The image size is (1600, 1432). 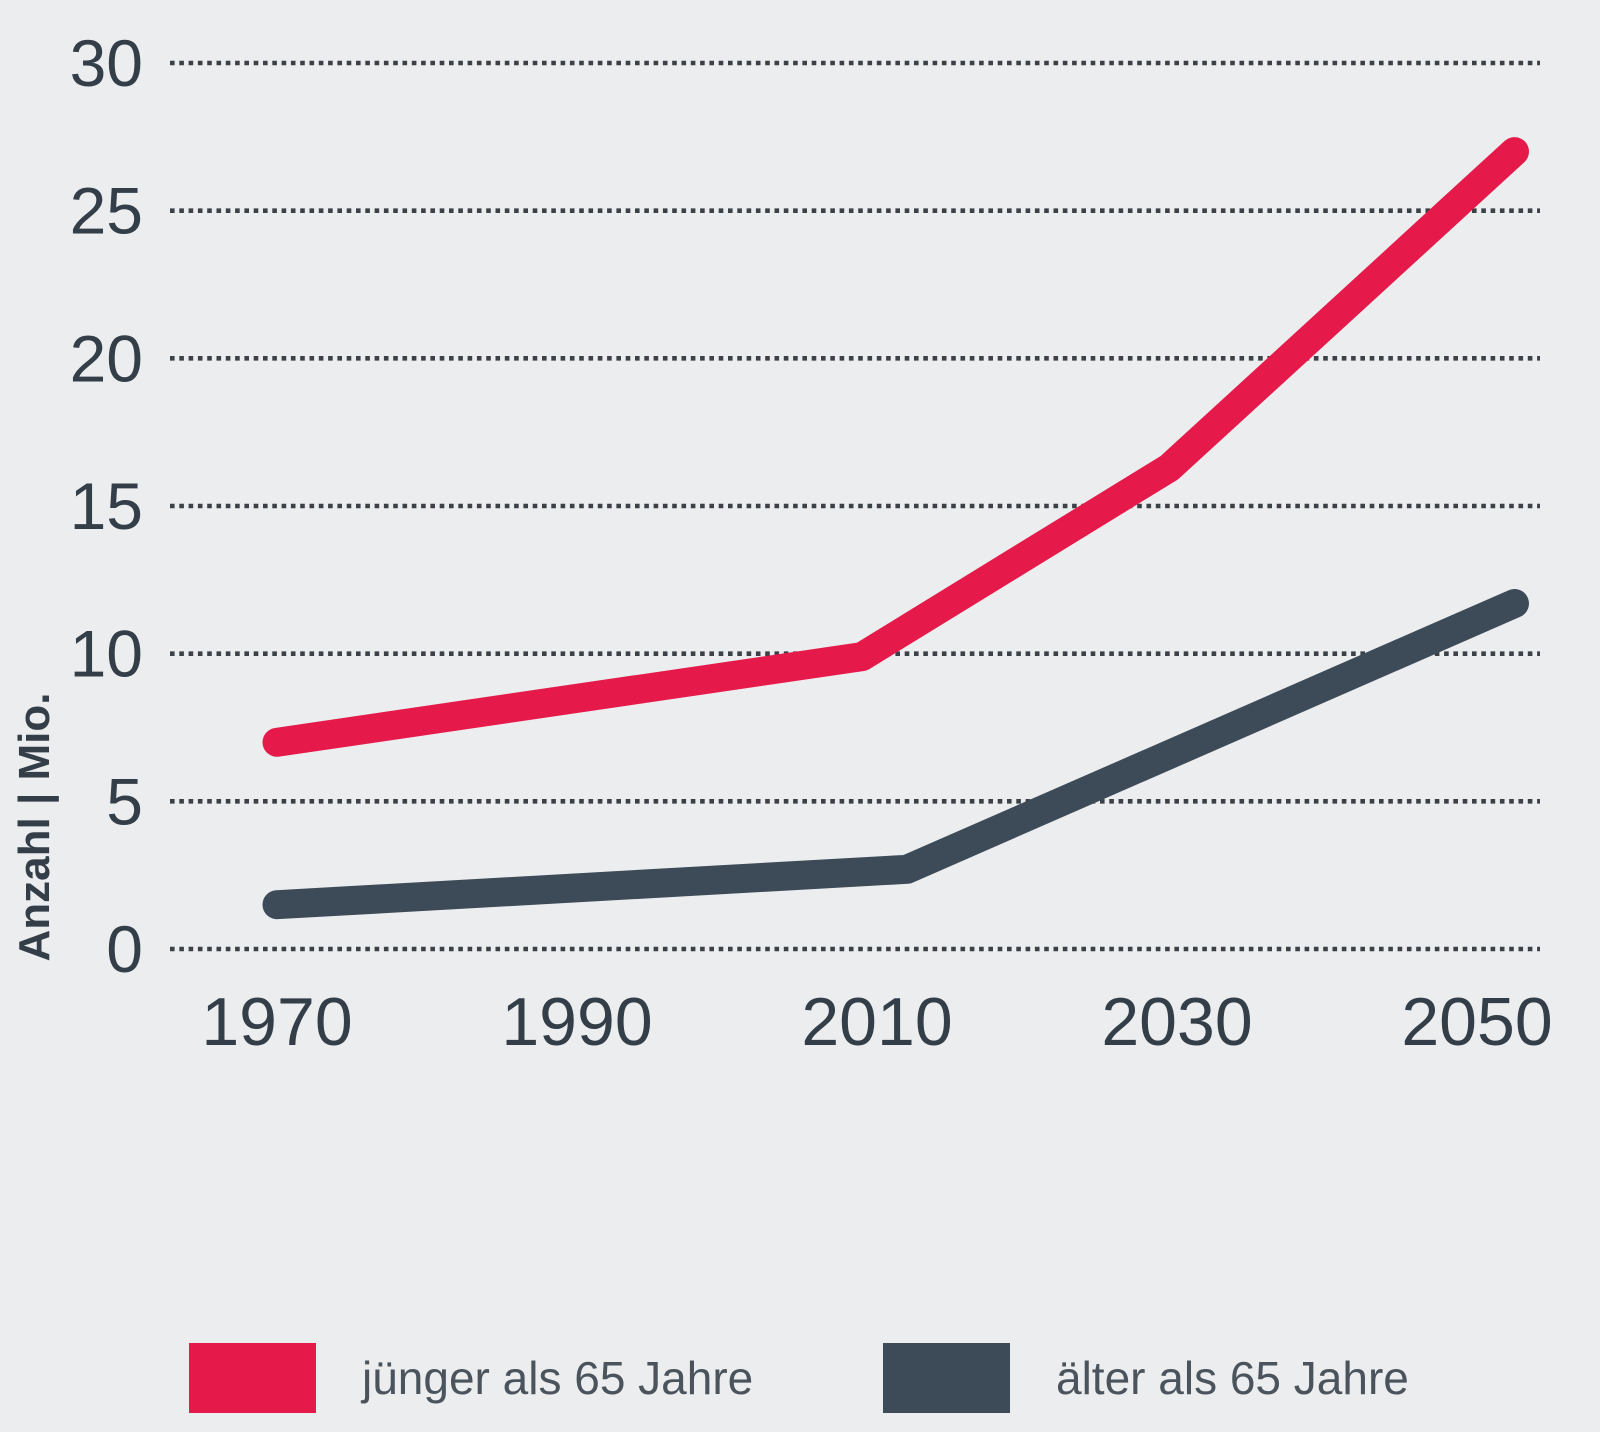 I want to click on y-tick-label-0: 0, so click(x=124, y=949).